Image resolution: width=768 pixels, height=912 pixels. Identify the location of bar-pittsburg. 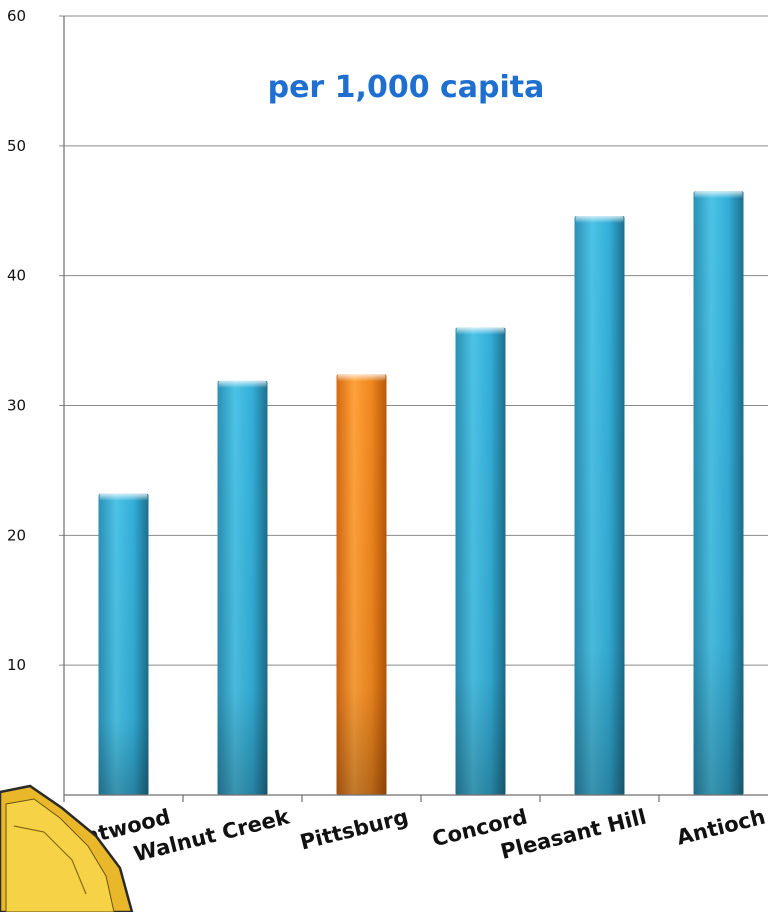
(361, 584).